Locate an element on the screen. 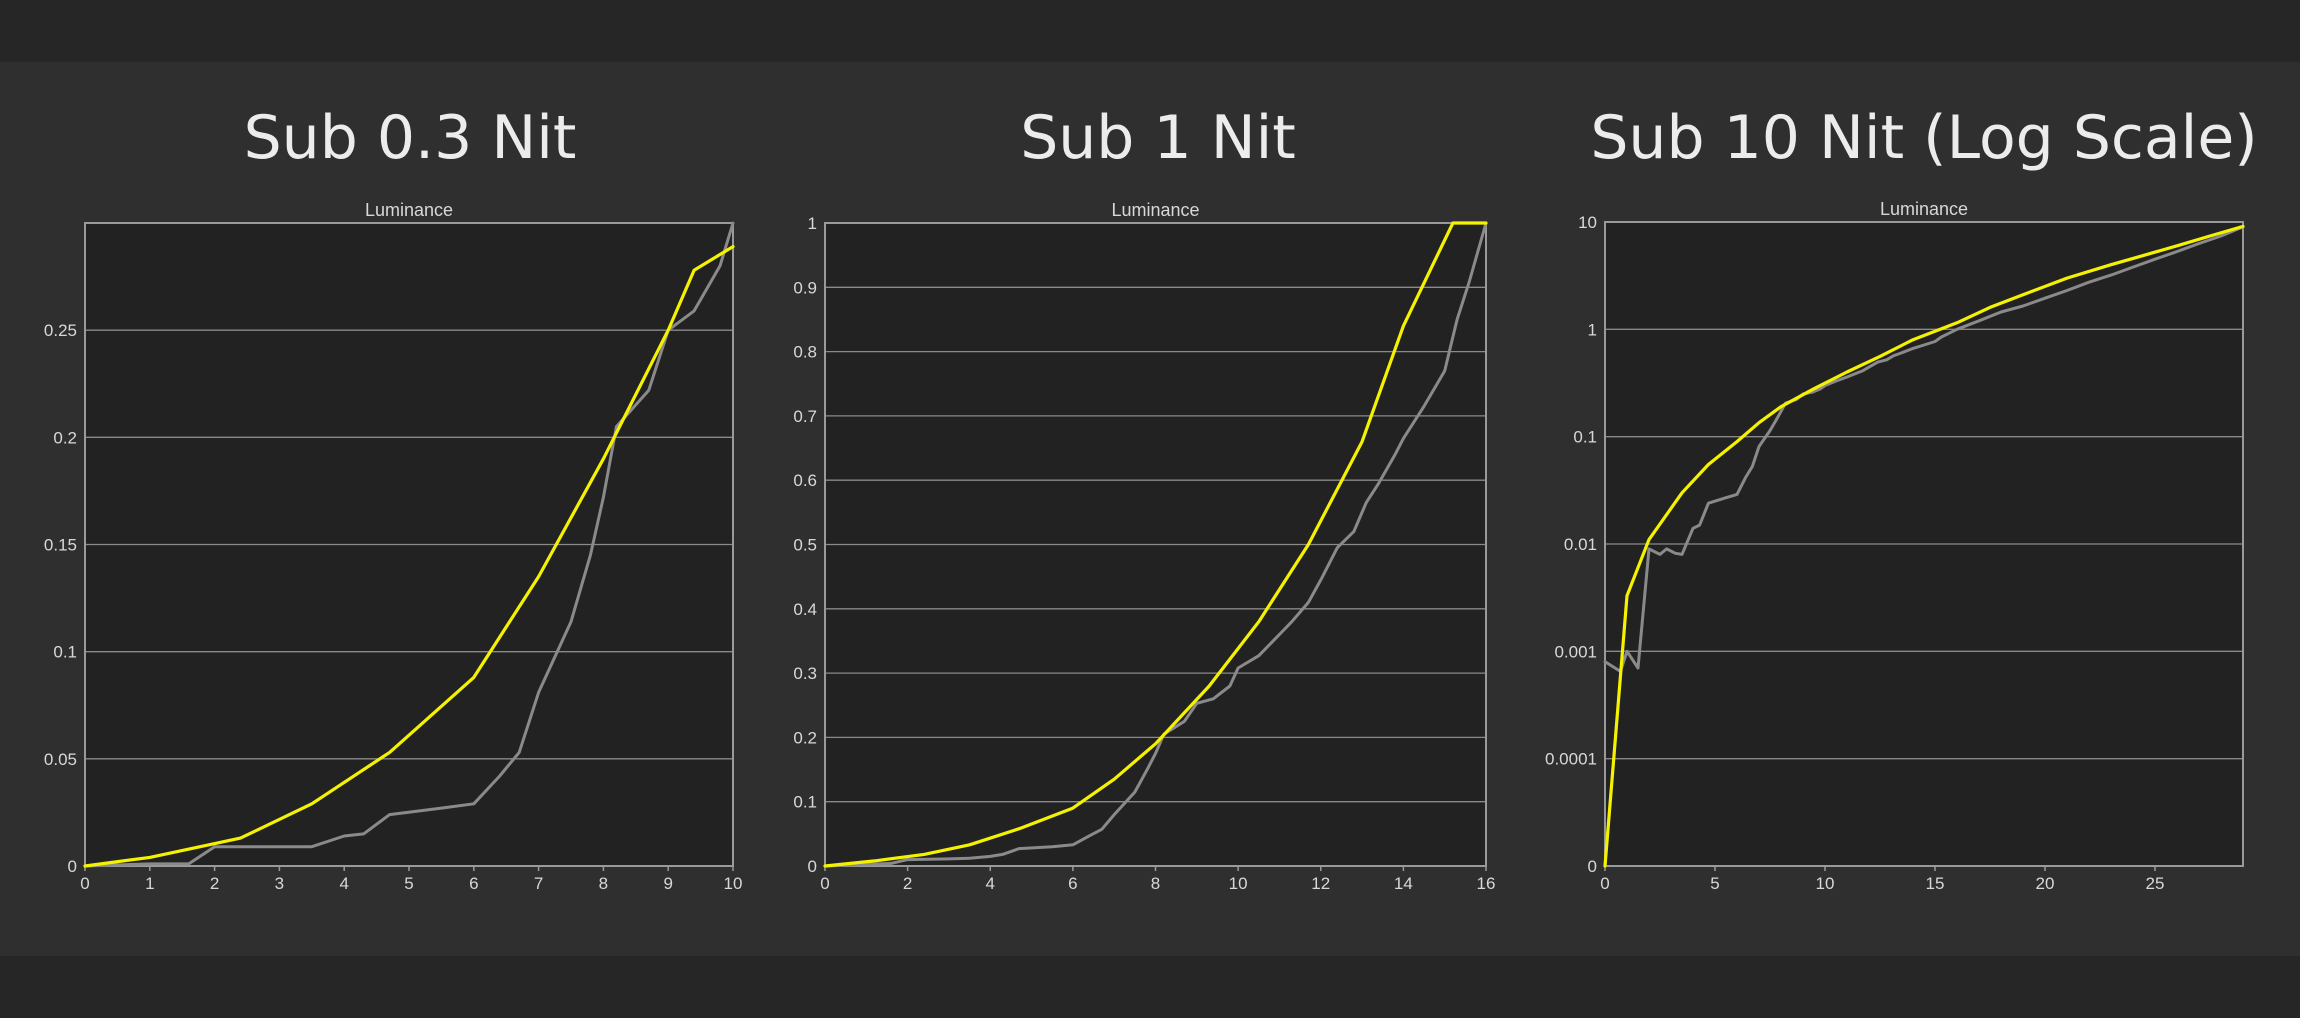  x-tick-label: 9 is located at coordinates (667, 883).